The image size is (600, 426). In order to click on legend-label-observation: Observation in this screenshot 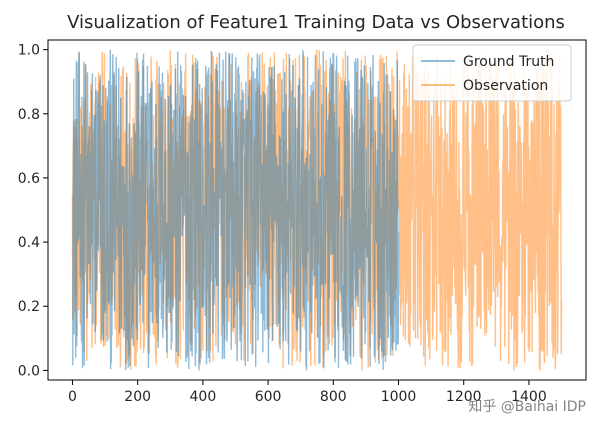, I will do `click(505, 86)`.